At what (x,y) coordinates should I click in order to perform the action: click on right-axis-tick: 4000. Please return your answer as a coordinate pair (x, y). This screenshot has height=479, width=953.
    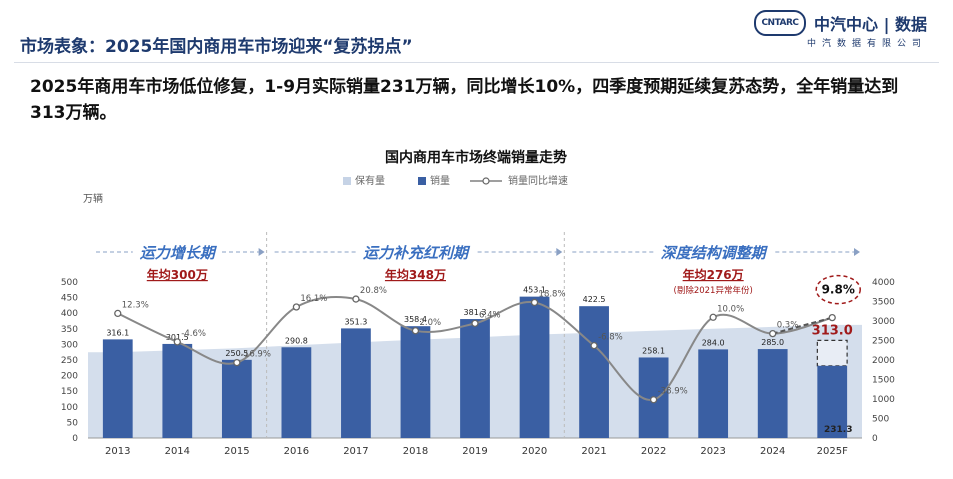
    Looking at the image, I should click on (883, 283).